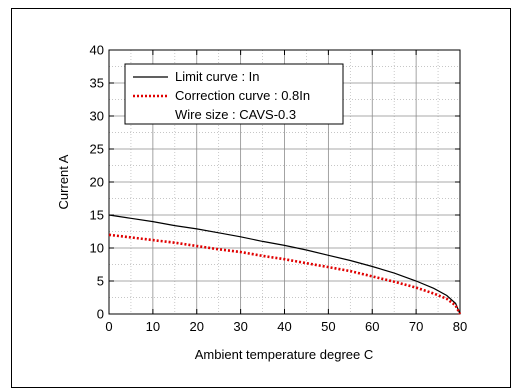 The image size is (524, 388). What do you see at coordinates (100, 314) in the screenshot?
I see `y-tick-label: 0` at bounding box center [100, 314].